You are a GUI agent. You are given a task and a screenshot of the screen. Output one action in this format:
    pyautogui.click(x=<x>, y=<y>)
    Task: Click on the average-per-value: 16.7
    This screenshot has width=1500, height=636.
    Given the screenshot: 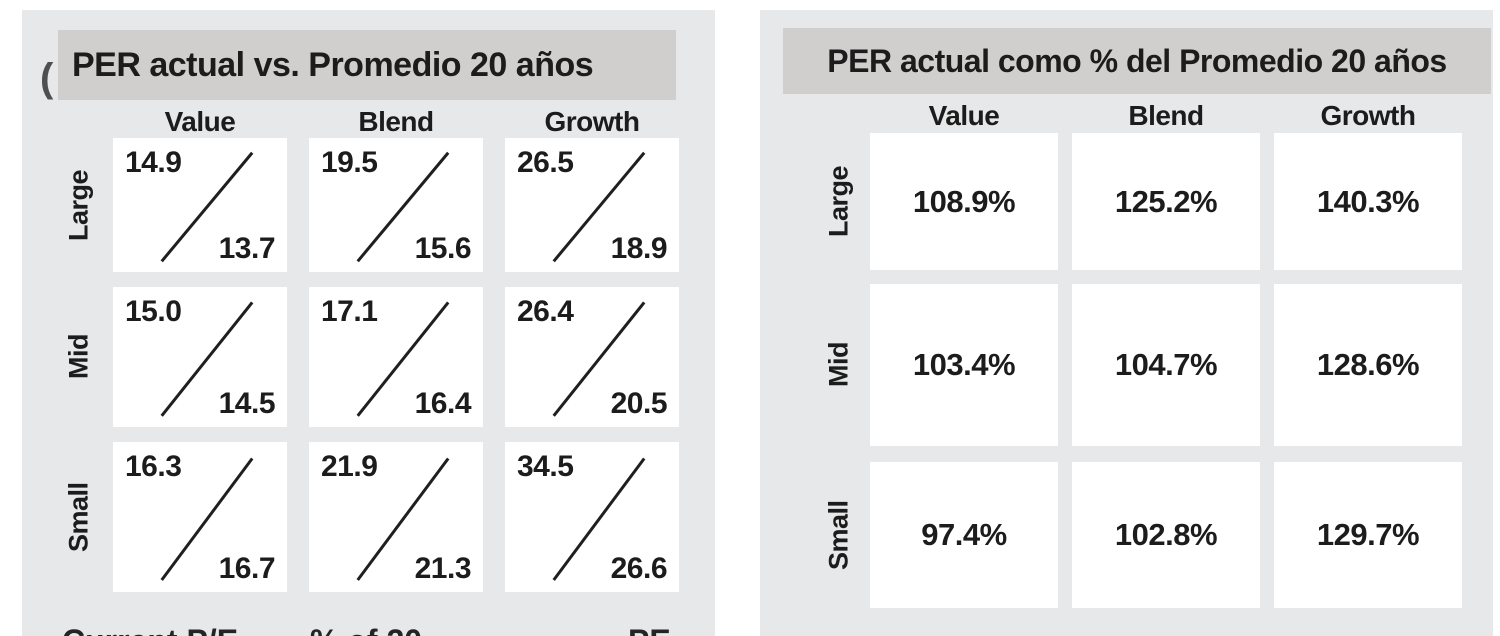 What is the action you would take?
    pyautogui.click(x=247, y=568)
    